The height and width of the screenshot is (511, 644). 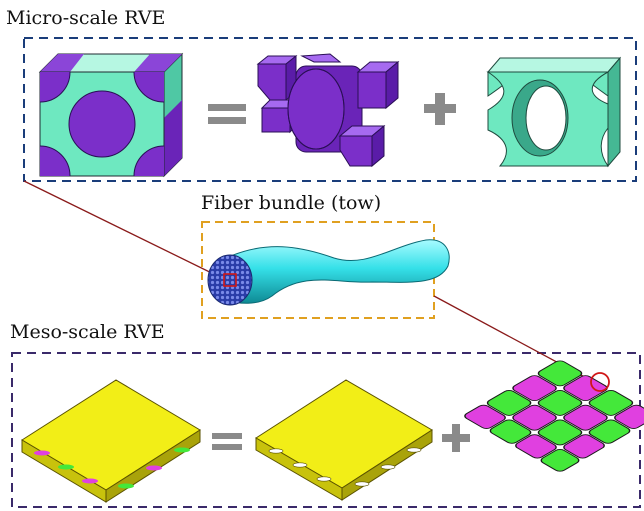 What do you see at coordinates (227, 441) in the screenshot?
I see `meso-equals-sign` at bounding box center [227, 441].